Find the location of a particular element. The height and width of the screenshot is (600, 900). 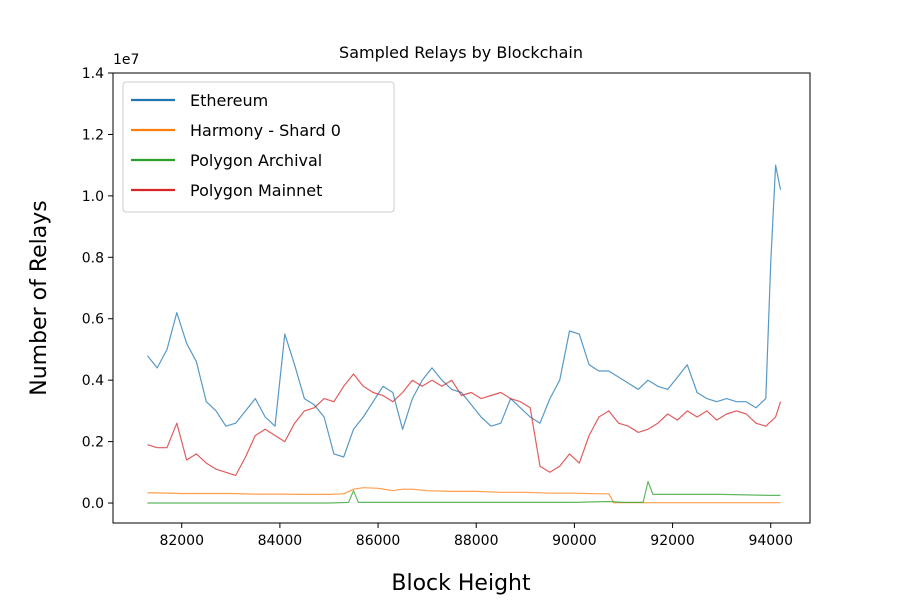

x-tick-label: 88000 is located at coordinates (476, 541).